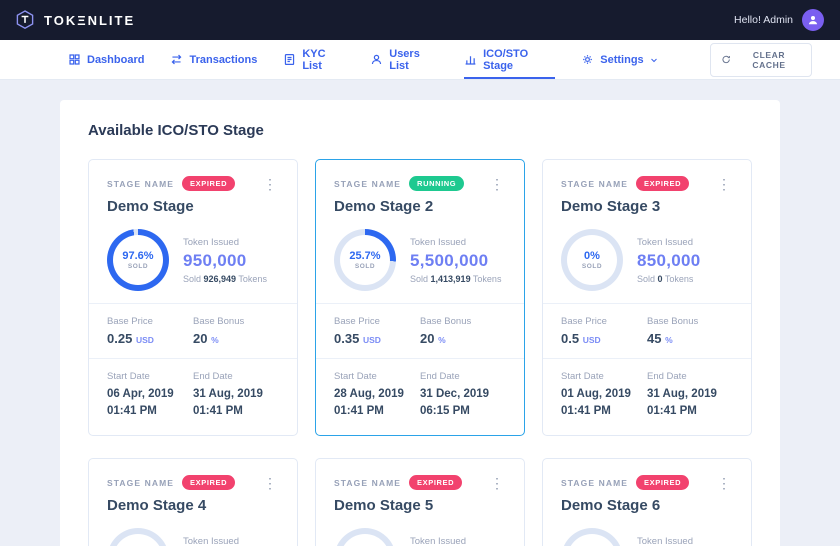  What do you see at coordinates (604, 338) in the screenshot?
I see `base-price-value: 0.5 USD` at bounding box center [604, 338].